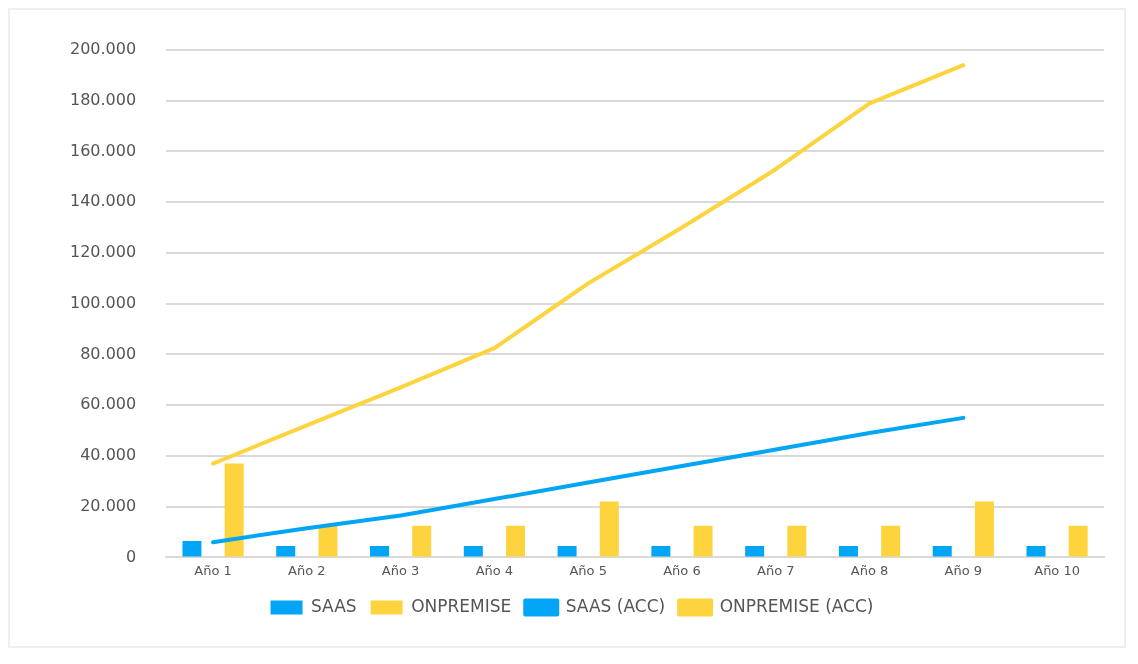  I want to click on x-tick-label: Año 3, so click(400, 570).